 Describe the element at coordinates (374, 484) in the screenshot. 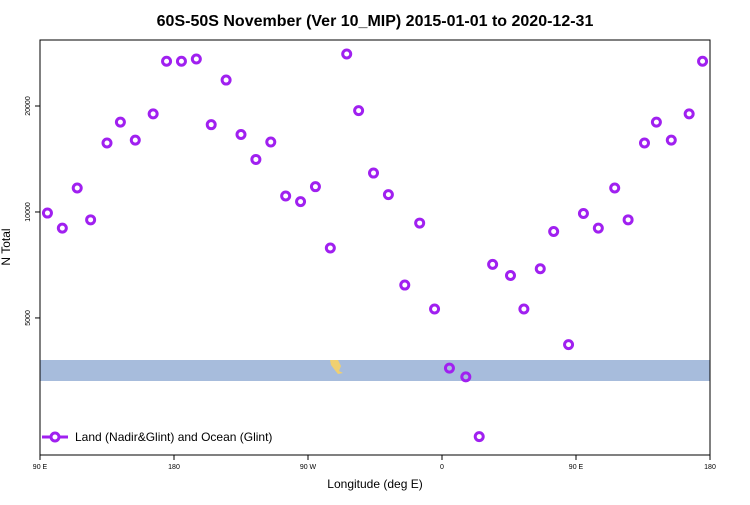

I see `x-axis-label: Longitude (deg E)` at that location.